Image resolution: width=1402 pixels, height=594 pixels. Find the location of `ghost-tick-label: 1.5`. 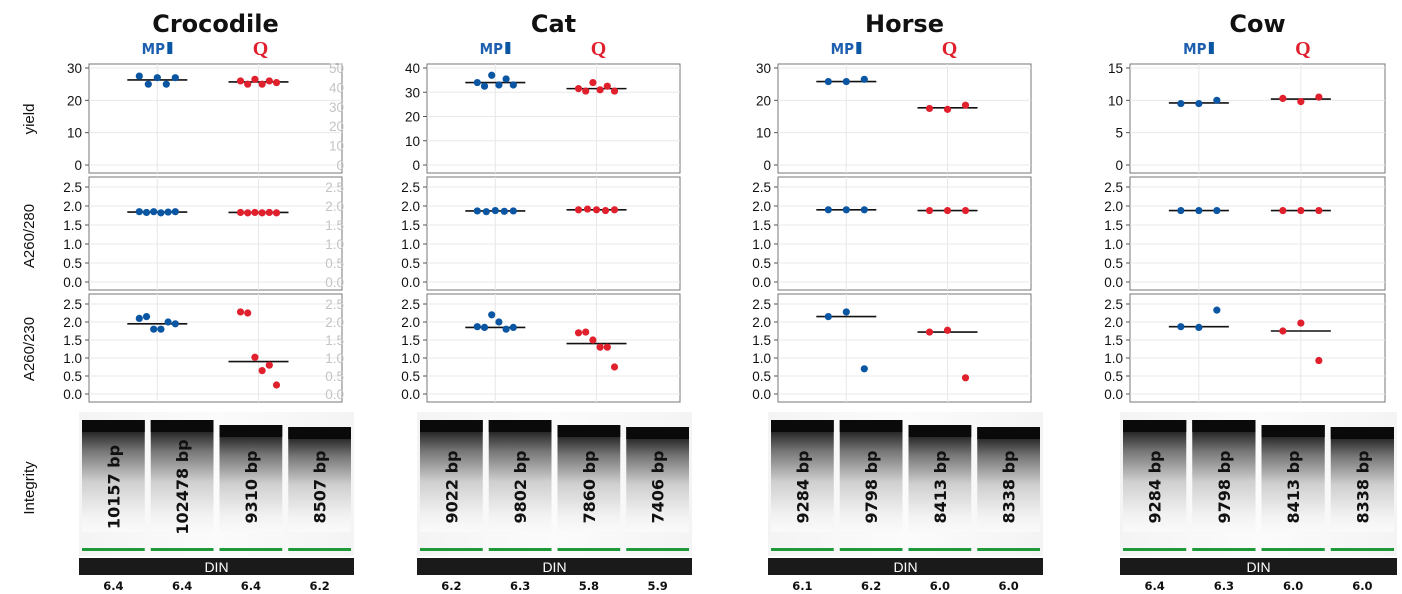

ghost-tick-label: 1.5 is located at coordinates (334, 340).